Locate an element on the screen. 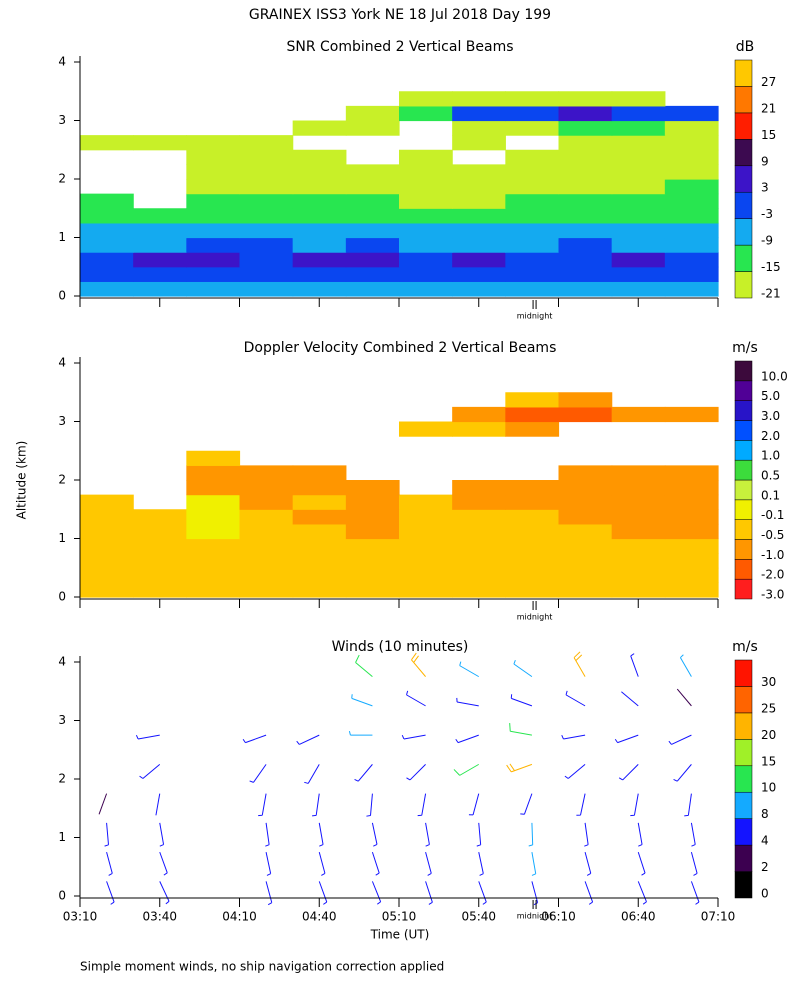  colorbar-label: 0.5 is located at coordinates (770, 476).